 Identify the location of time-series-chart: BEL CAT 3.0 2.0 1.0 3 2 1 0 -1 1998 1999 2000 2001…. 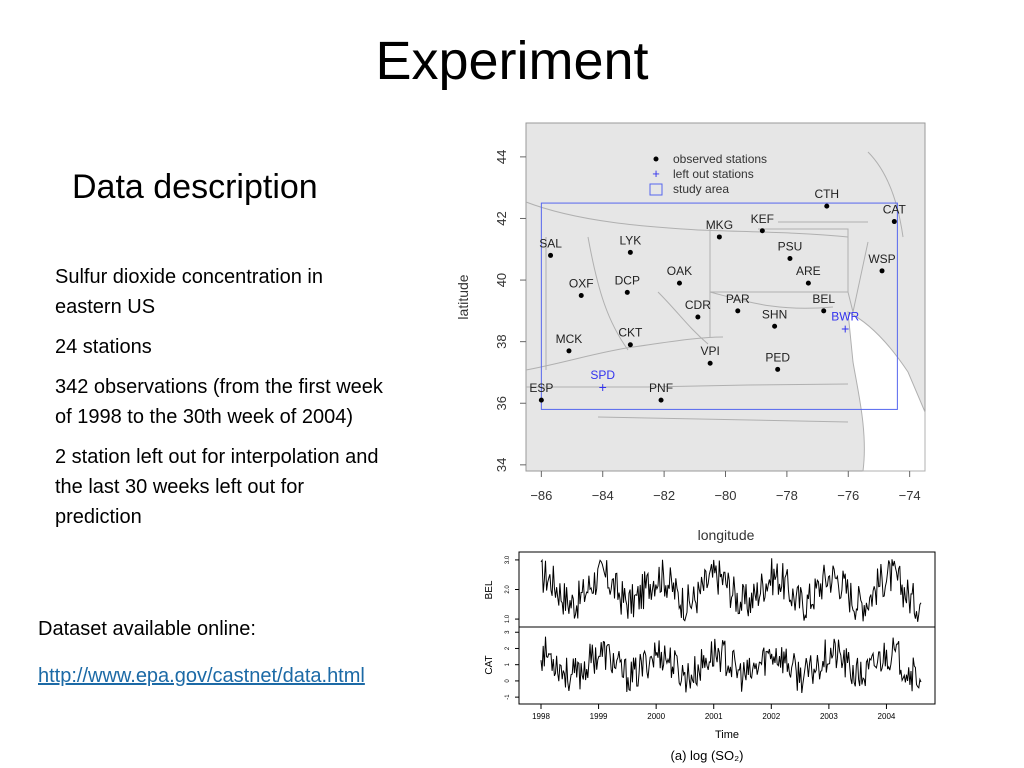
(710, 657).